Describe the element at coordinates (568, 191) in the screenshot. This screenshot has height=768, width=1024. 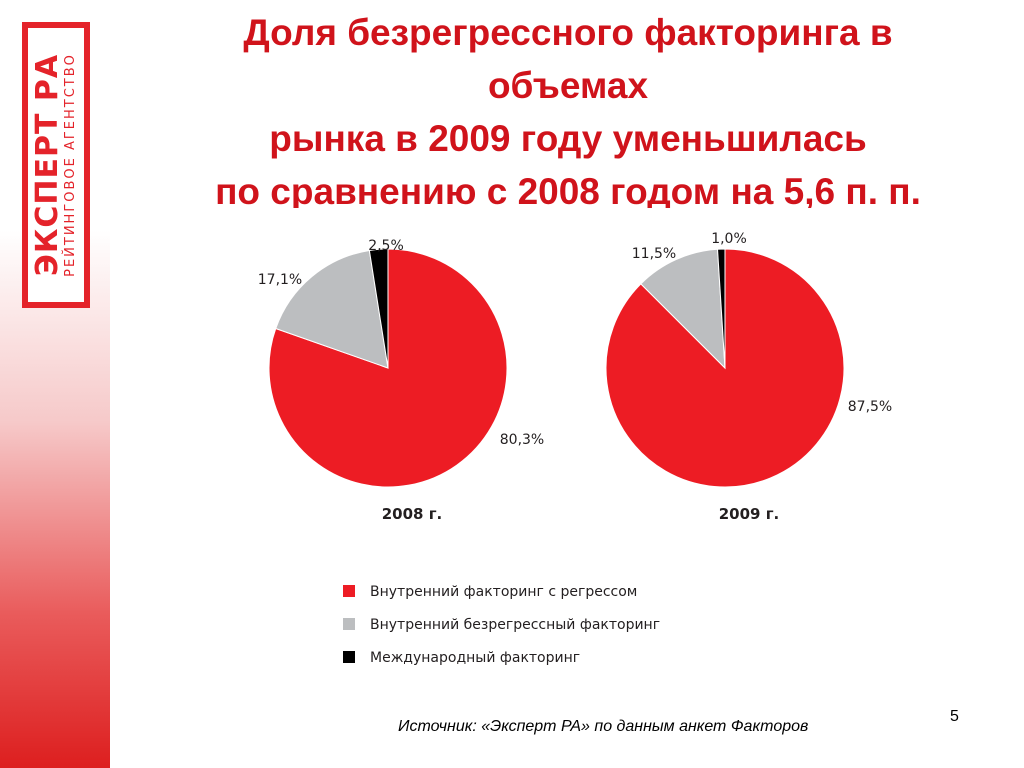
I see `title-line-4: по сравнению с 2008 годом на 5,6 п. п.` at that location.